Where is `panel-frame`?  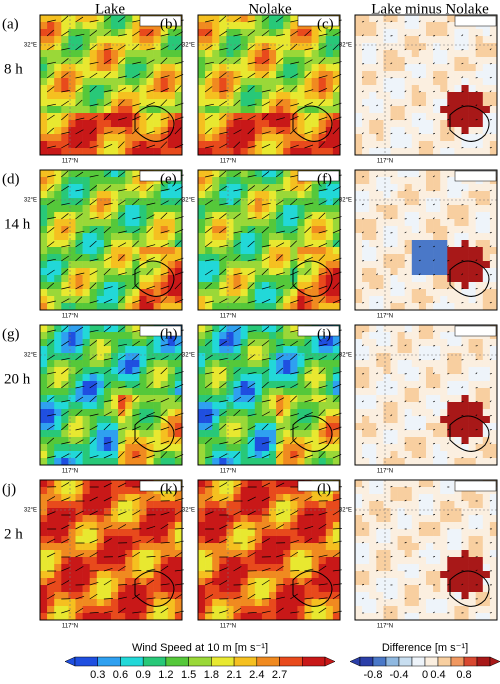 panel-frame is located at coordinates (269, 240).